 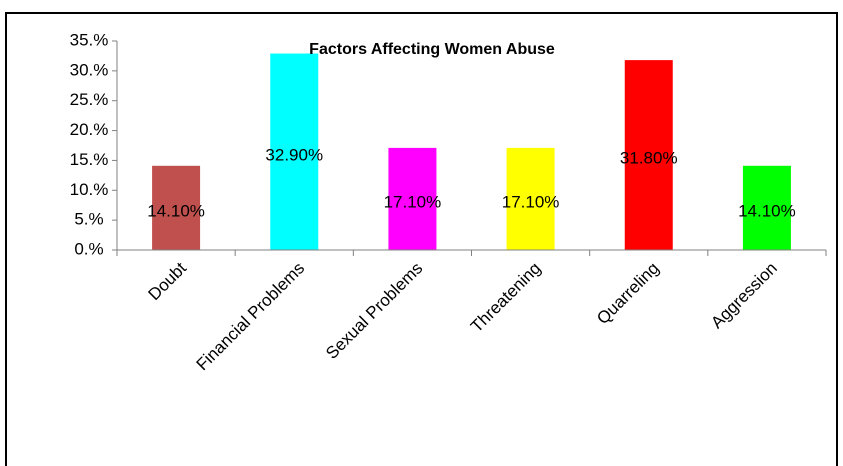 What do you see at coordinates (89, 129) in the screenshot?
I see `y-tick-label: 20.%` at bounding box center [89, 129].